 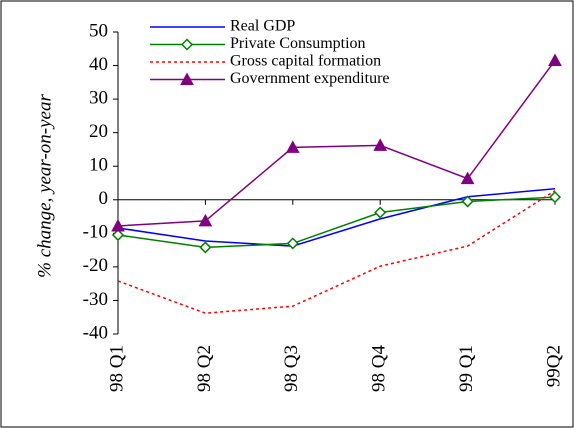 What do you see at coordinates (95, 265) in the screenshot?
I see `y-tick-label: -20` at bounding box center [95, 265].